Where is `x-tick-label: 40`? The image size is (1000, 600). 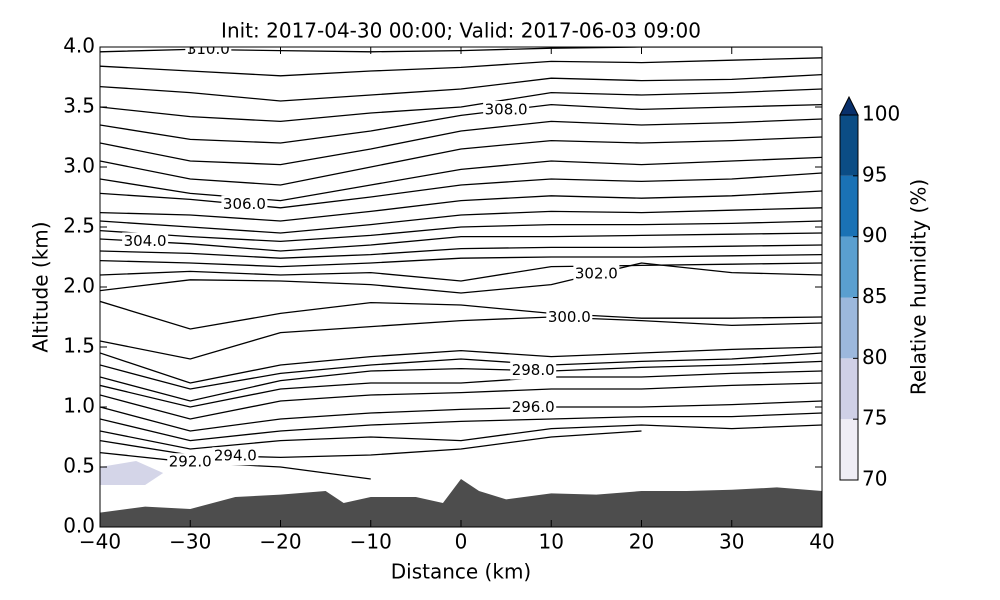
x-tick-label: 40 is located at coordinates (821, 542).